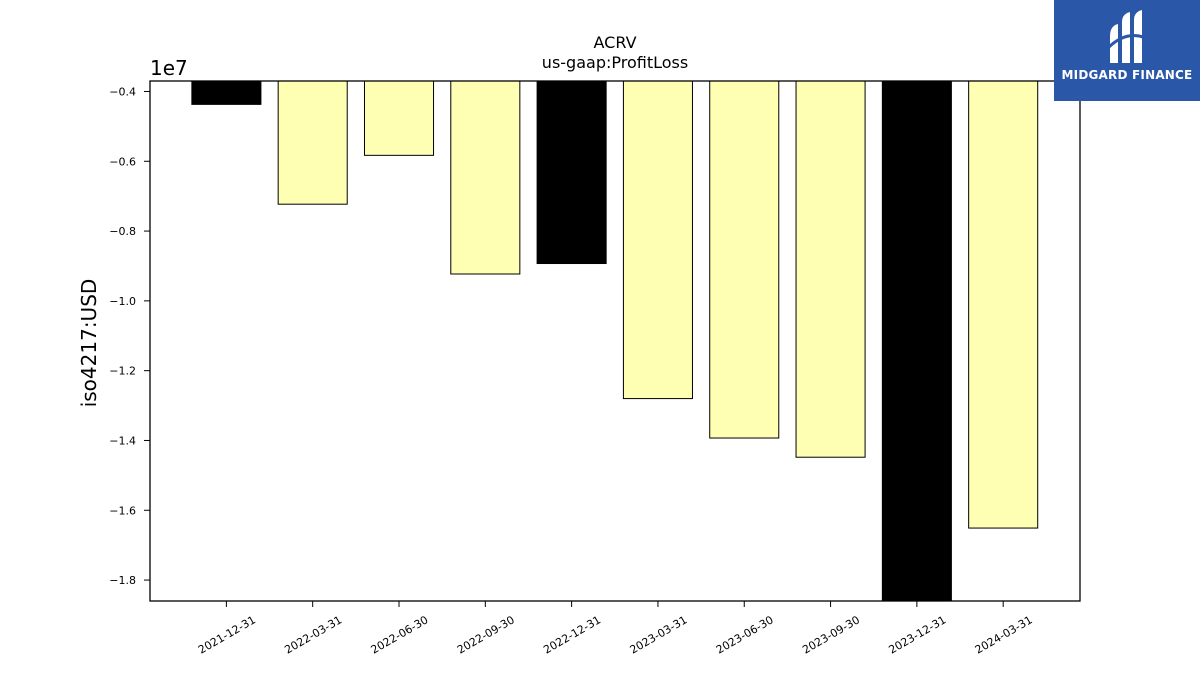 The image size is (1200, 675). I want to click on x-tick-label: 2023-06-30, so click(745, 634).